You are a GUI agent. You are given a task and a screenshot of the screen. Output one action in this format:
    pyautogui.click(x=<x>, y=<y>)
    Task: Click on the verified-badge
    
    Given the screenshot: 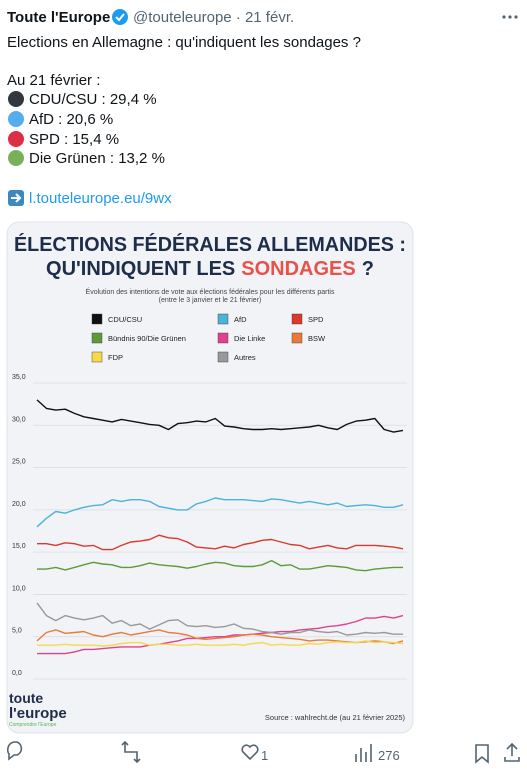 What is the action you would take?
    pyautogui.click(x=120, y=17)
    